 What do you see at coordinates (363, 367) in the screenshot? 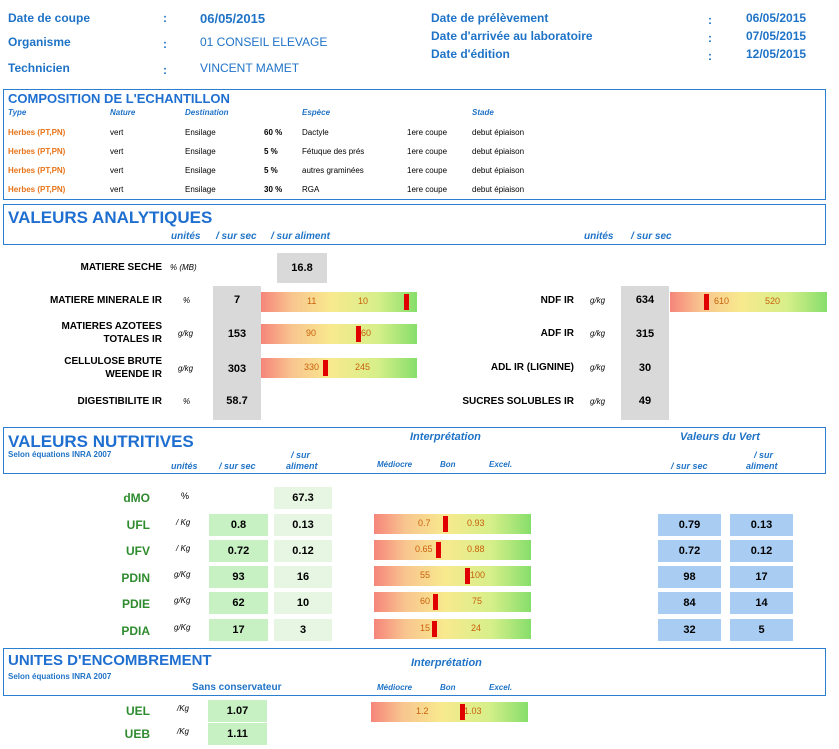
I see `threshold-high: 245` at bounding box center [363, 367].